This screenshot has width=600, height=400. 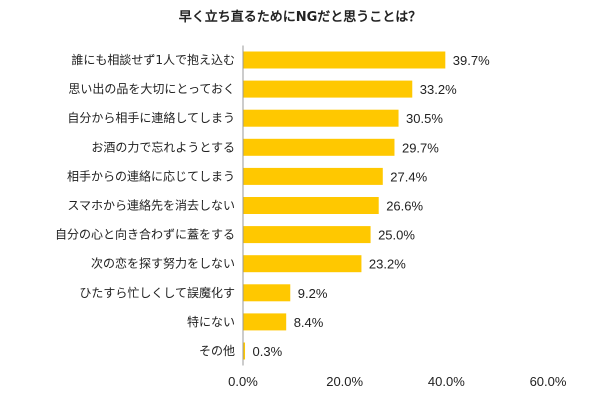 What do you see at coordinates (424, 118) in the screenshot?
I see `value-label: 30.5%` at bounding box center [424, 118].